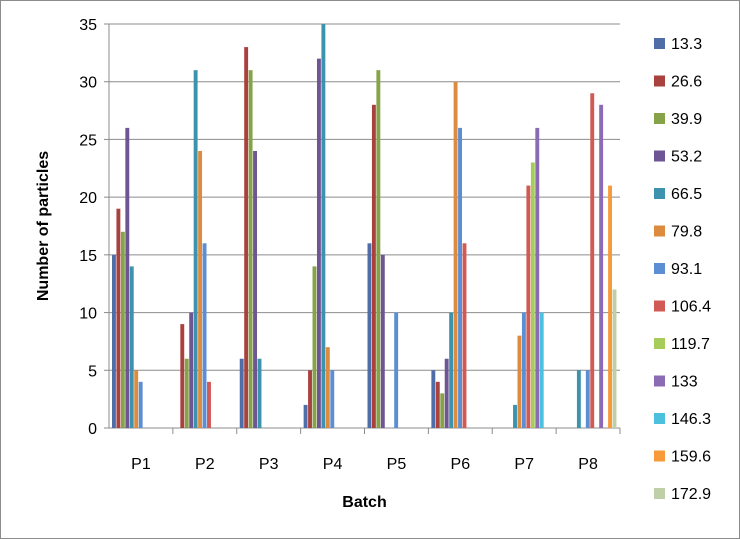 The height and width of the screenshot is (539, 740). I want to click on x-tick-label: P8, so click(588, 464).